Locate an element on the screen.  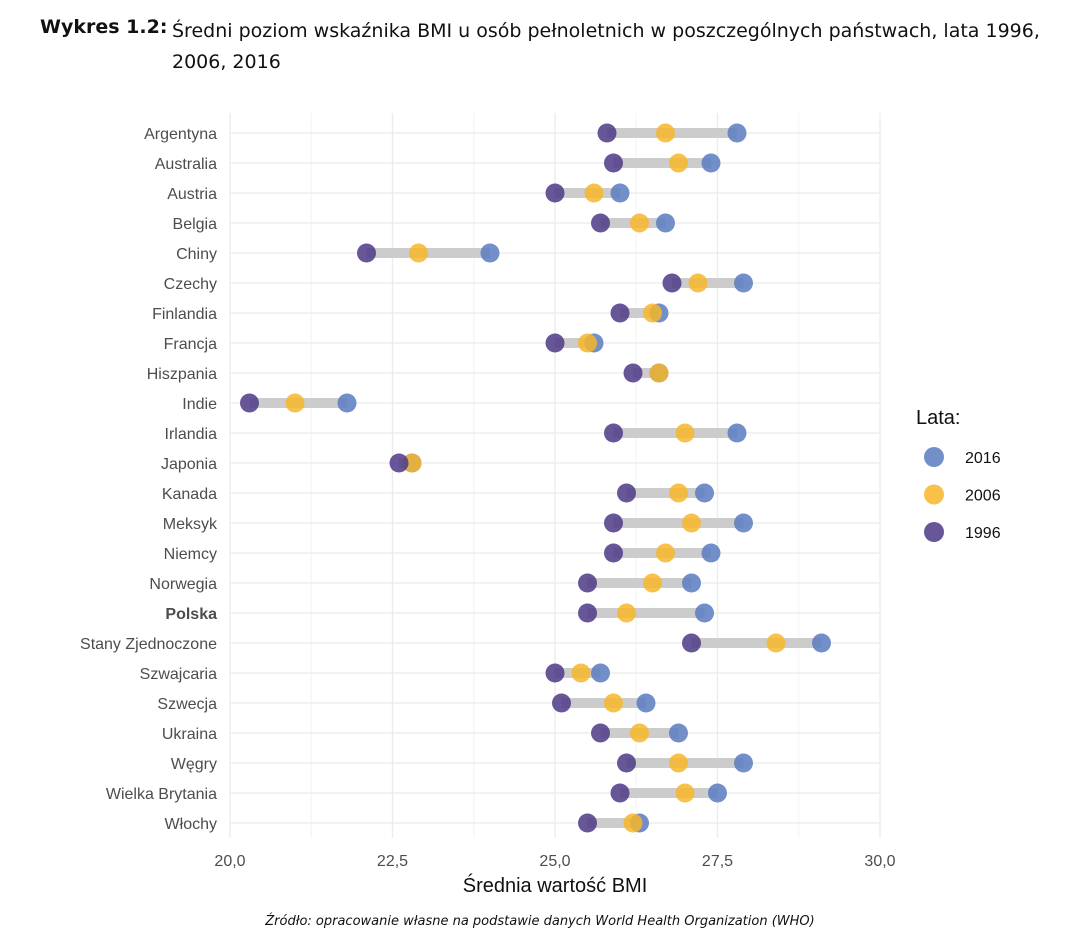
point-2016-norwegia is located at coordinates (691, 583).